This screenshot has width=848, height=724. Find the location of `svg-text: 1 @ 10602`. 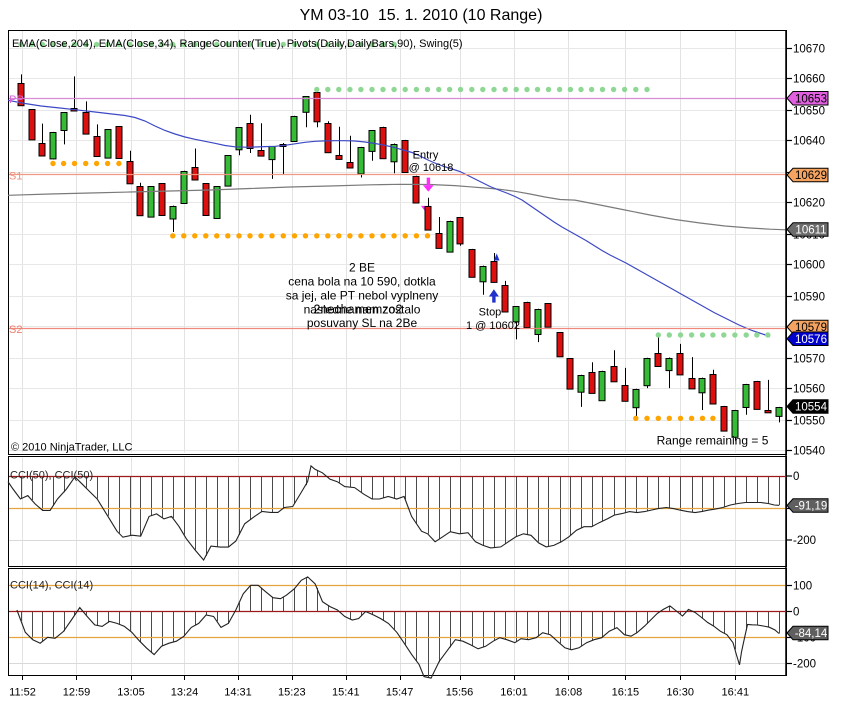

svg-text: 1 @ 10602 is located at coordinates (493, 326).